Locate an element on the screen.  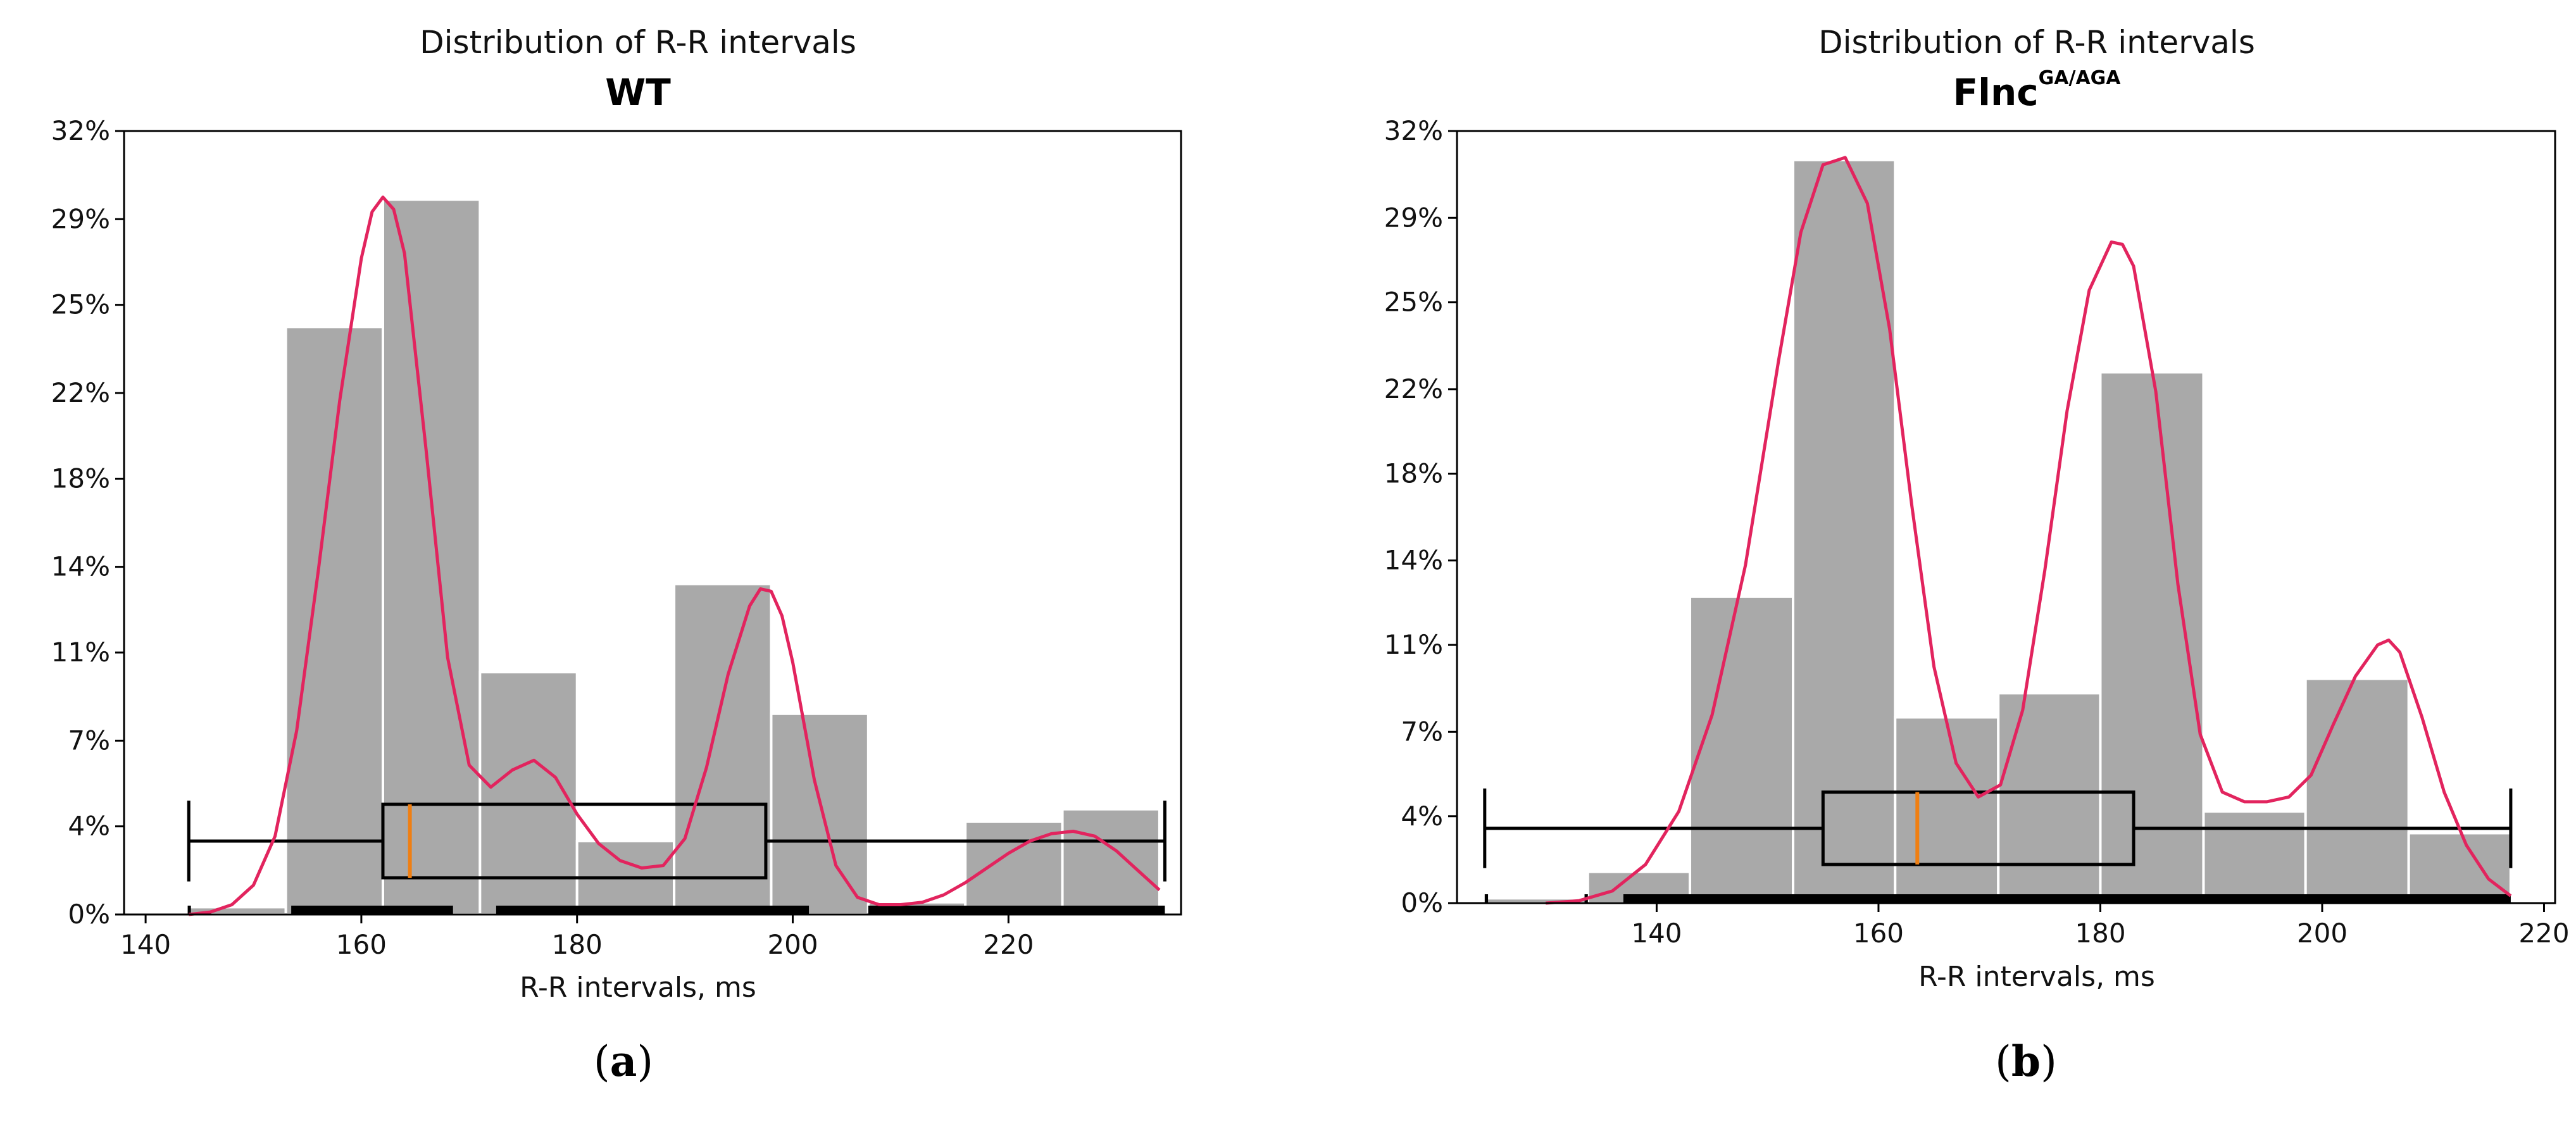
subfigure-label-a: (a) is located at coordinates (623, 1062).